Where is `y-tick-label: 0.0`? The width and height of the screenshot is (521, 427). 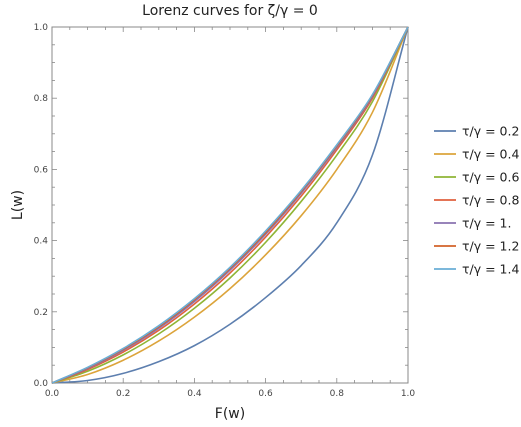
y-tick-label: 0.0 is located at coordinates (41, 384).